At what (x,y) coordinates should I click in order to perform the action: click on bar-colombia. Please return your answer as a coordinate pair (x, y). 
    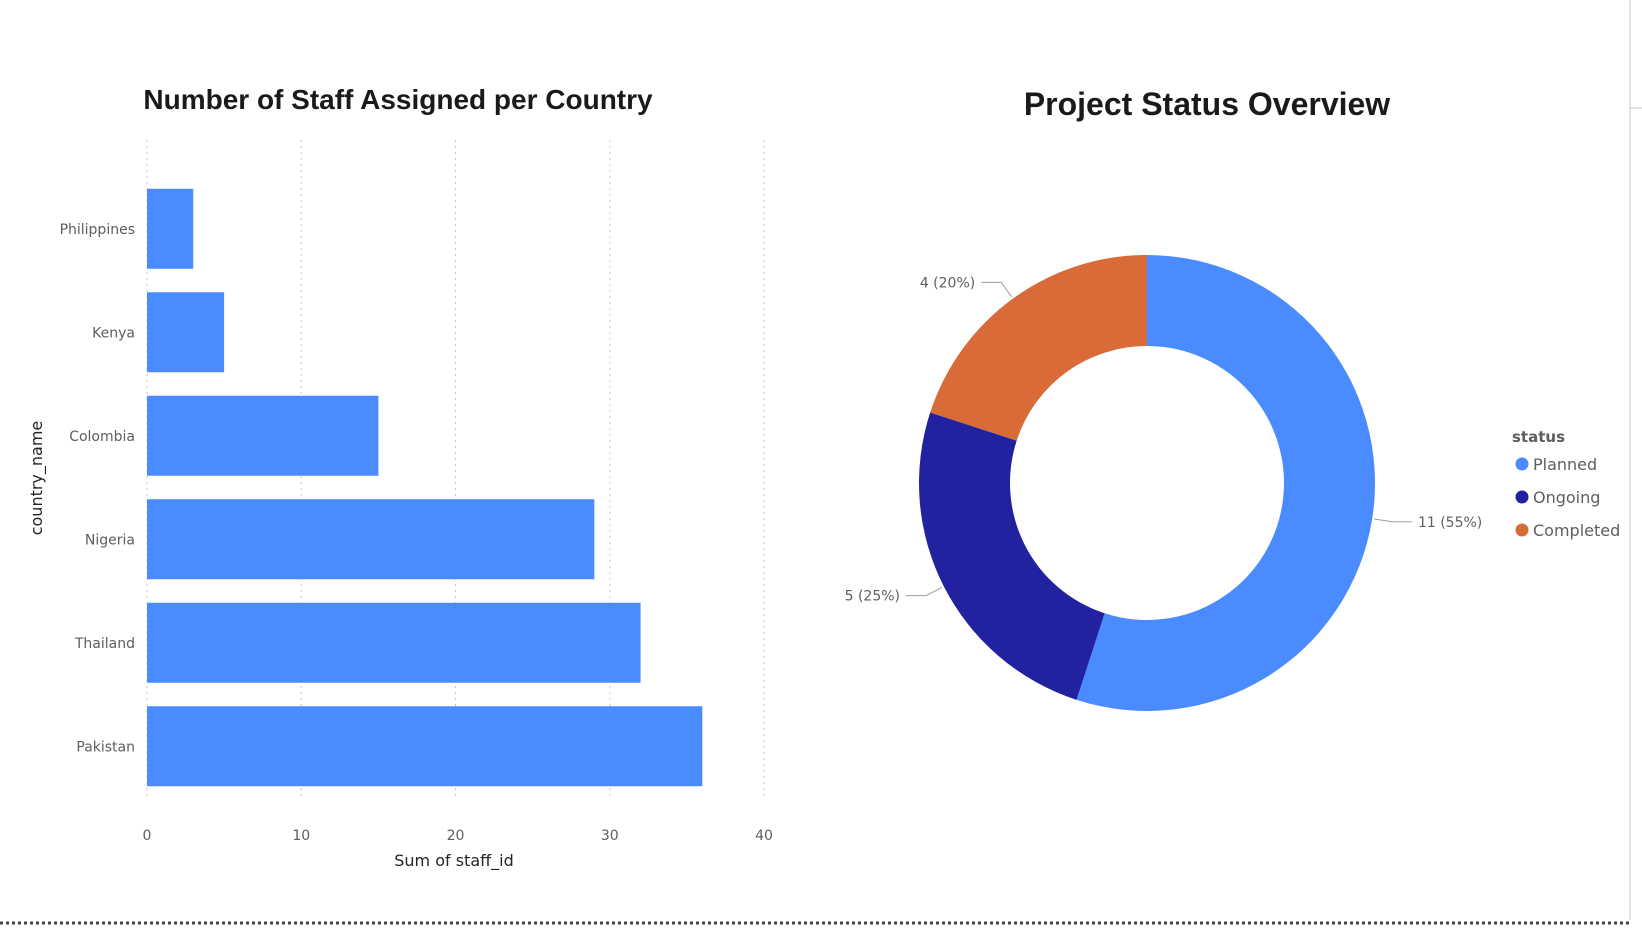
    Looking at the image, I should click on (263, 435).